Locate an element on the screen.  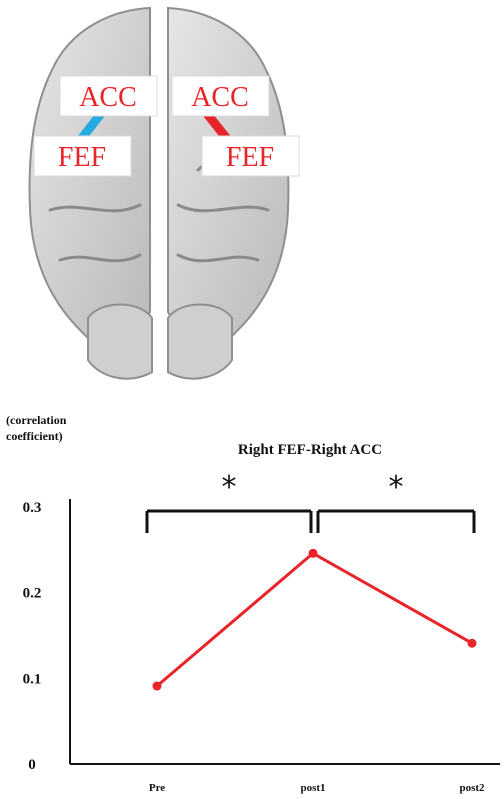
right-acc-label: ACC is located at coordinates (220, 96).